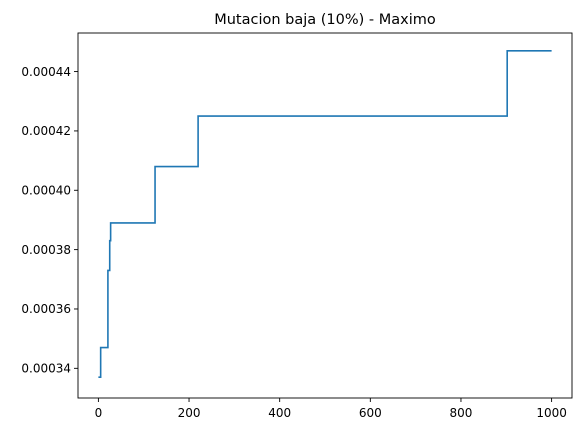  What do you see at coordinates (99, 413) in the screenshot?
I see `x-tick-label: 0` at bounding box center [99, 413].